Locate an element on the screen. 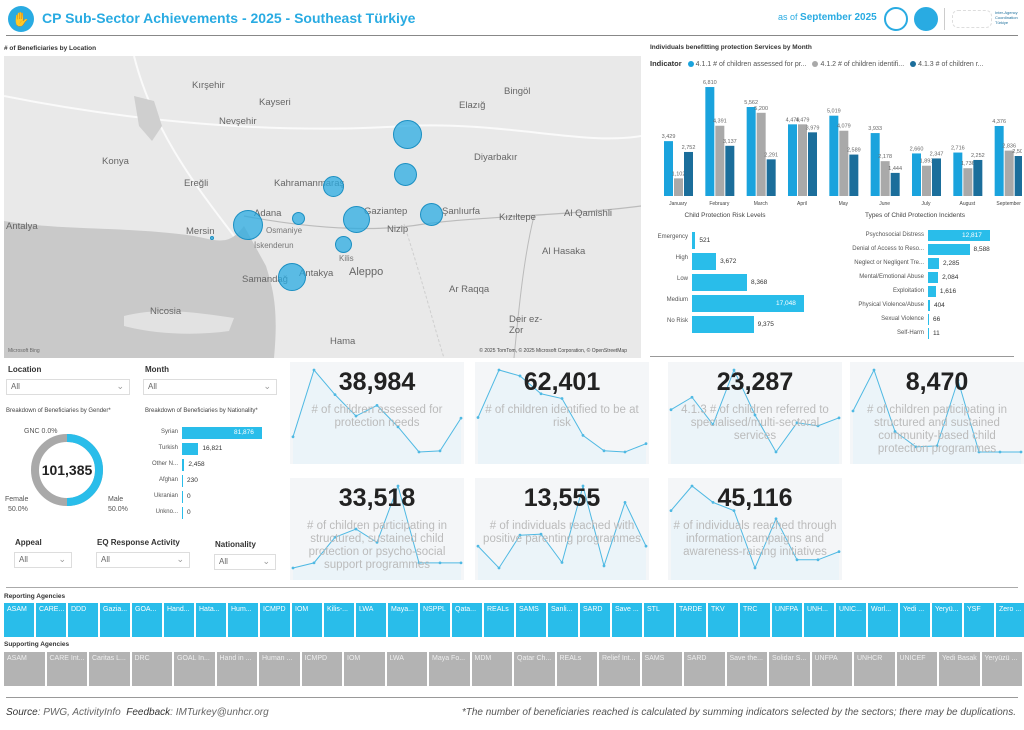 Image resolution: width=1024 pixels, height=730 pixels. agency-tile: ICMPD is located at coordinates (275, 620).